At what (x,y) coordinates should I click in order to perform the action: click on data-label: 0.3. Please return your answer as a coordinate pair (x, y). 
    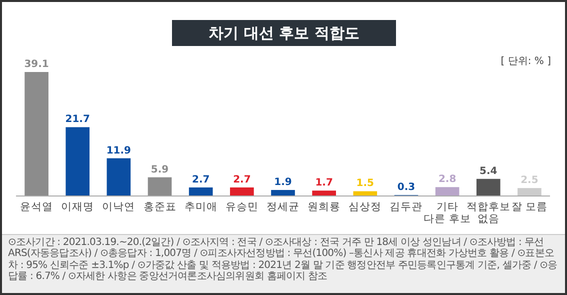
    Looking at the image, I should click on (406, 188).